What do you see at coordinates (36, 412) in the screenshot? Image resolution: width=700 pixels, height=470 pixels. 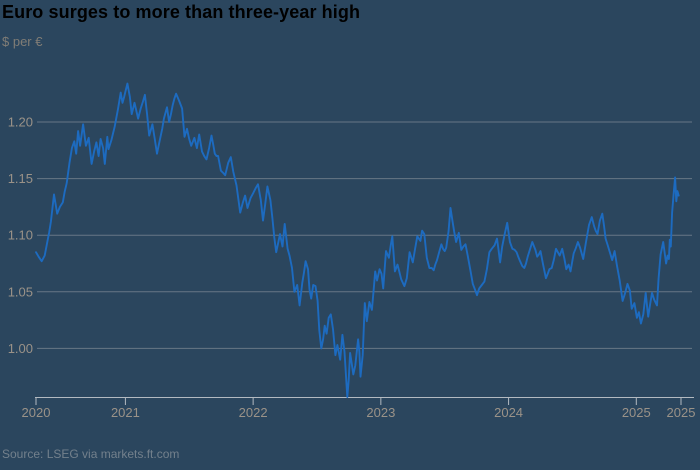 I see `x-axis-label: 2020` at bounding box center [36, 412].